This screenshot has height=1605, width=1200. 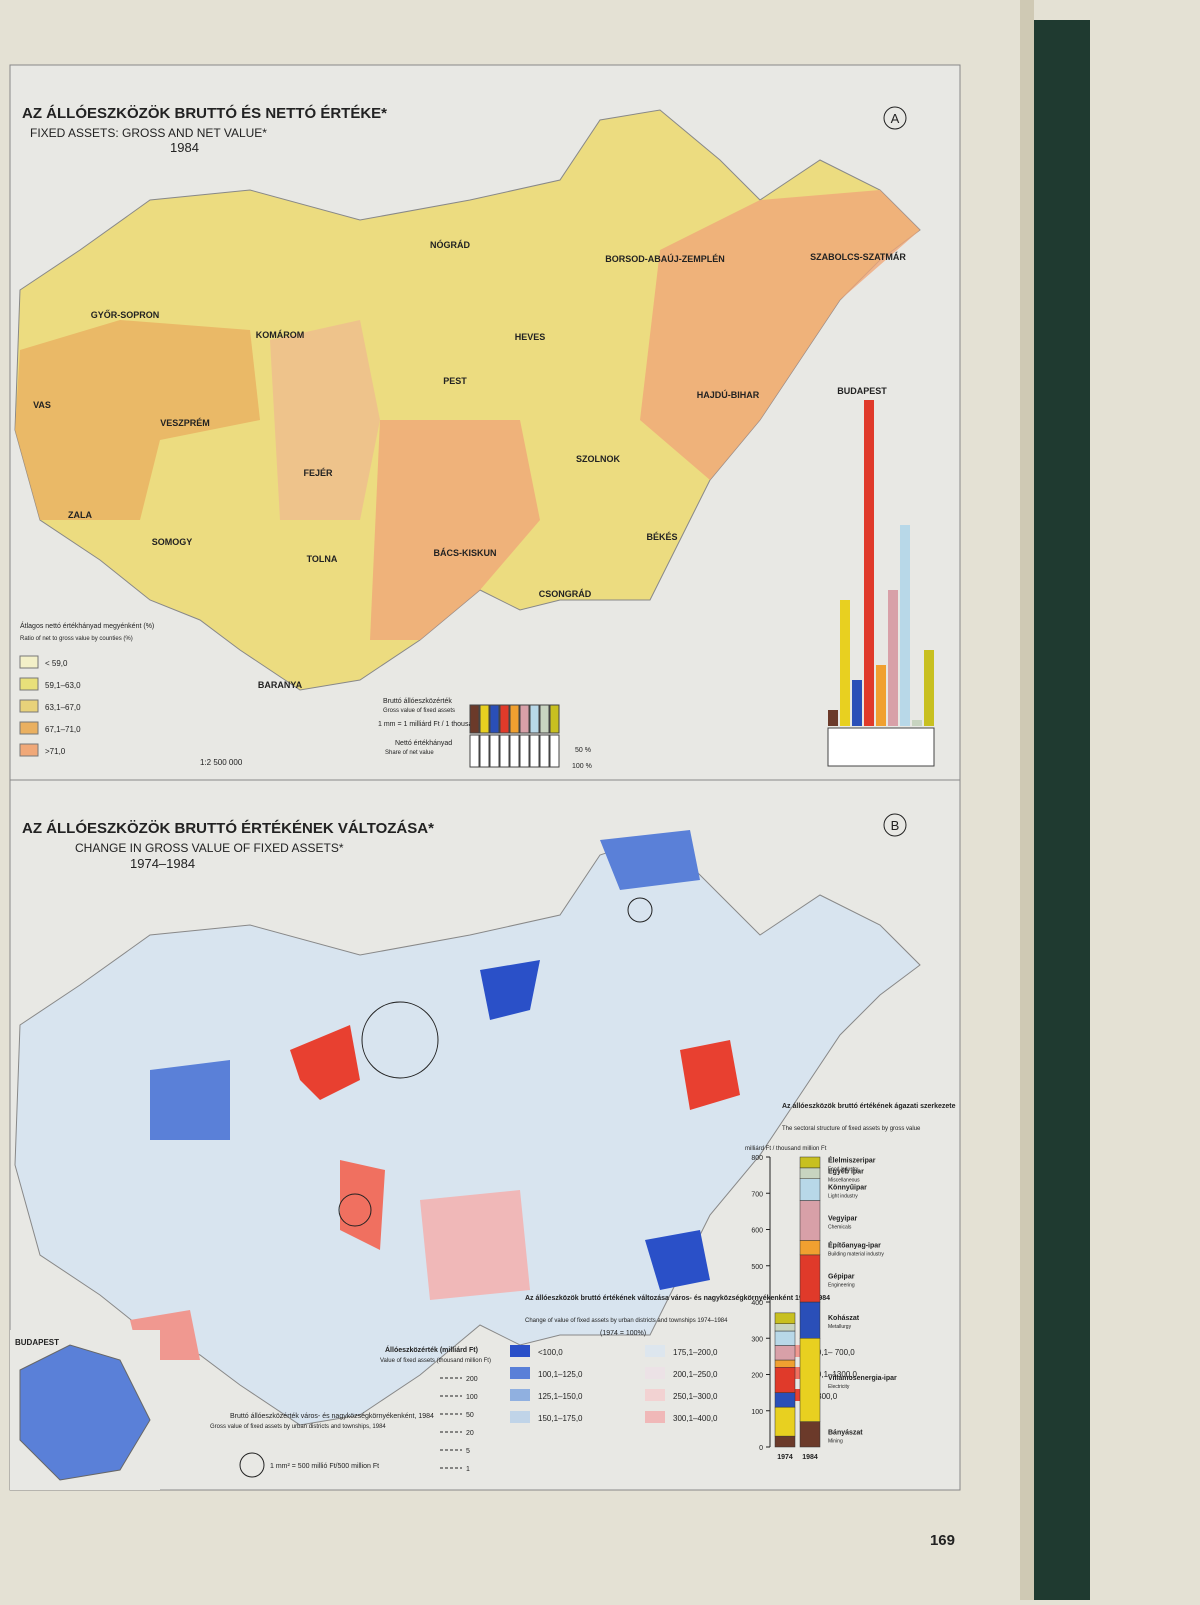 What do you see at coordinates (810, 1457) in the screenshot?
I see `x-tick-label: 1984` at bounding box center [810, 1457].